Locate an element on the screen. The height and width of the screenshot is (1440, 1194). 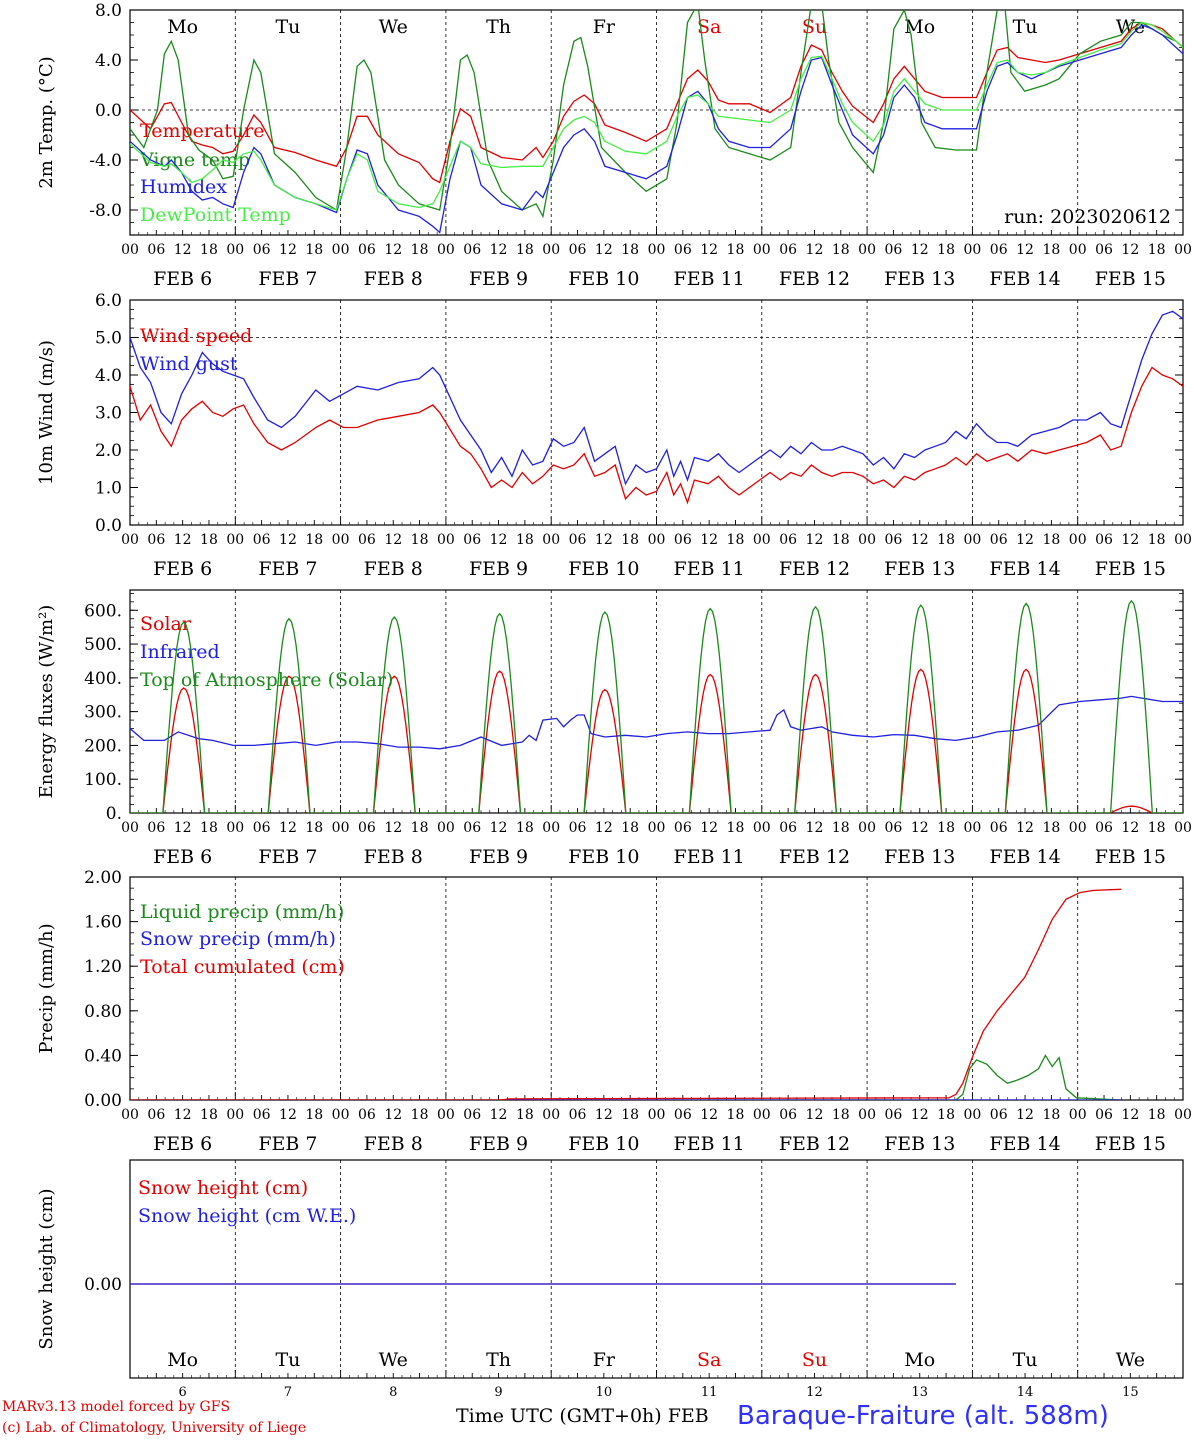
legend-entry: Top of Atmosphere (Solar) is located at coordinates (266, 680).